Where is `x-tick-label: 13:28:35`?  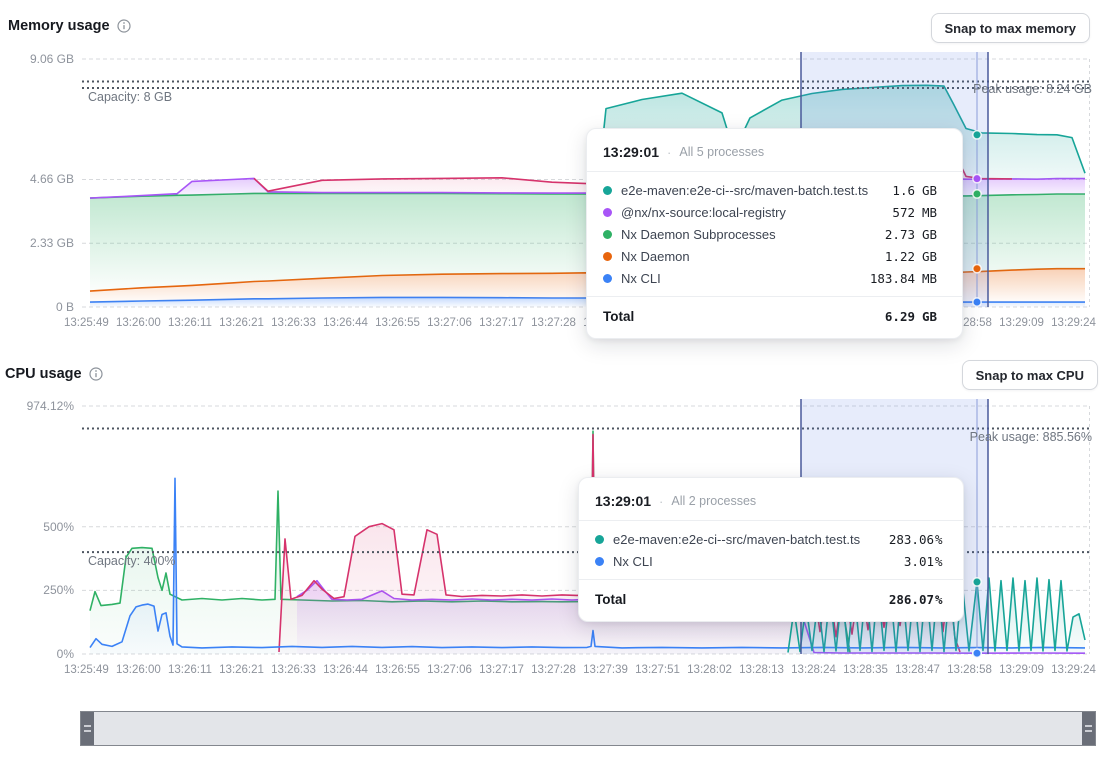
x-tick-label: 13:28:35 is located at coordinates (865, 670).